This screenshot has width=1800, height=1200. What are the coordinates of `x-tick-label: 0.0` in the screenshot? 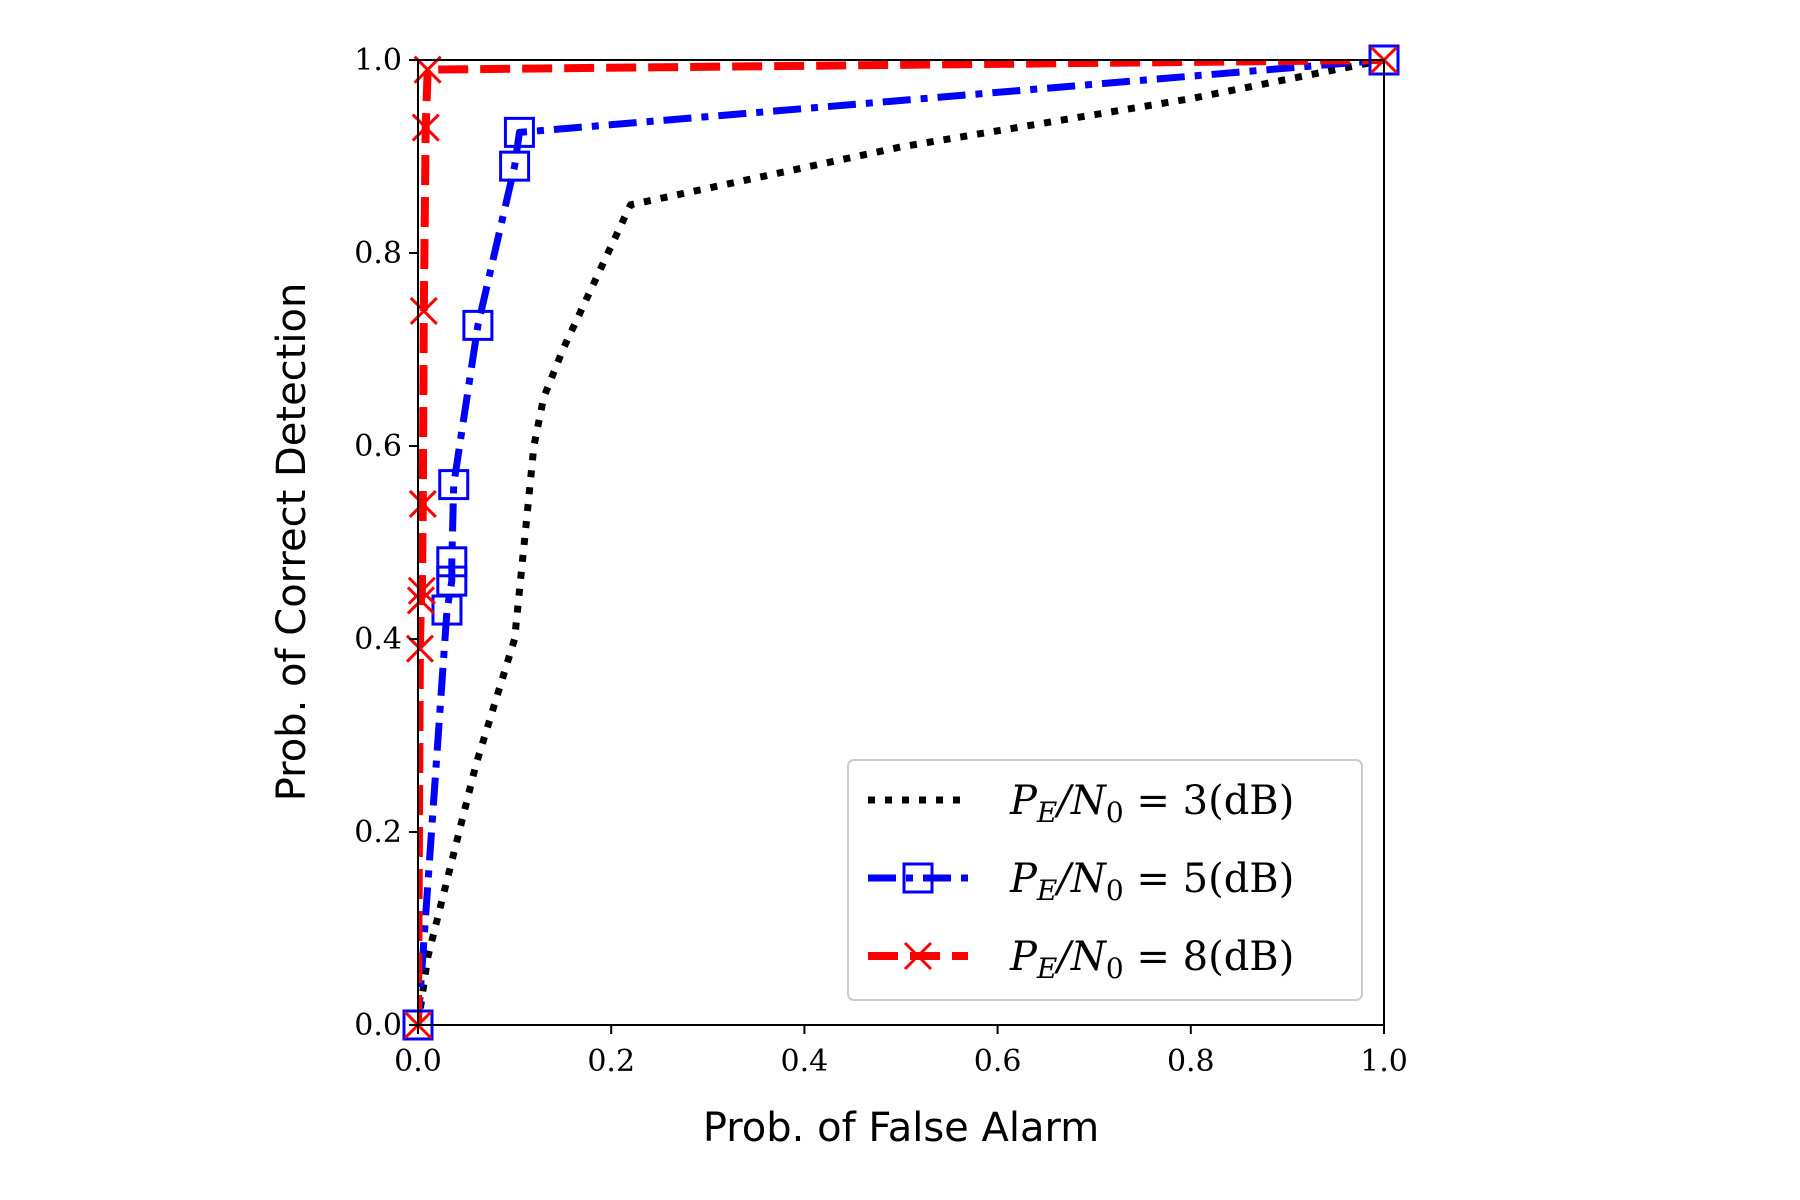 It's located at (418, 1061).